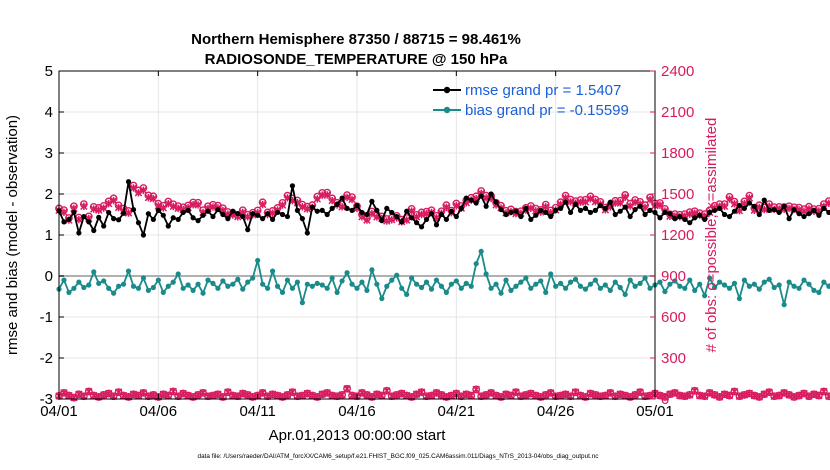 The height and width of the screenshot is (470, 830). I want to click on left-y-tick-label-3: 0, so click(49, 276).